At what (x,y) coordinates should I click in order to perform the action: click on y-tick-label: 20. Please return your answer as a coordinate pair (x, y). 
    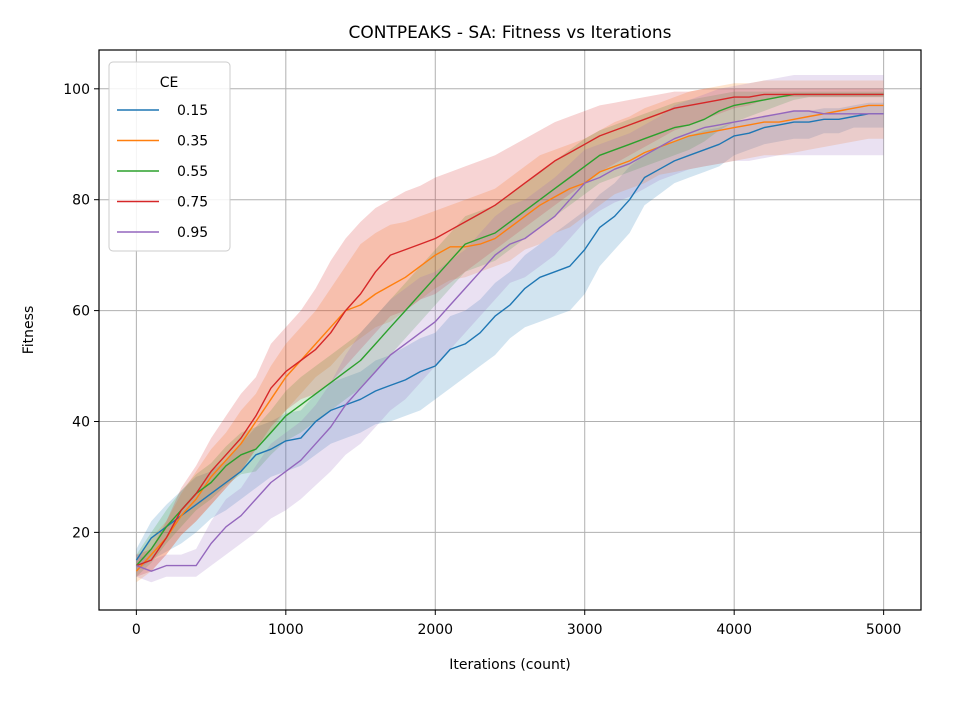
    Looking at the image, I should click on (81, 533).